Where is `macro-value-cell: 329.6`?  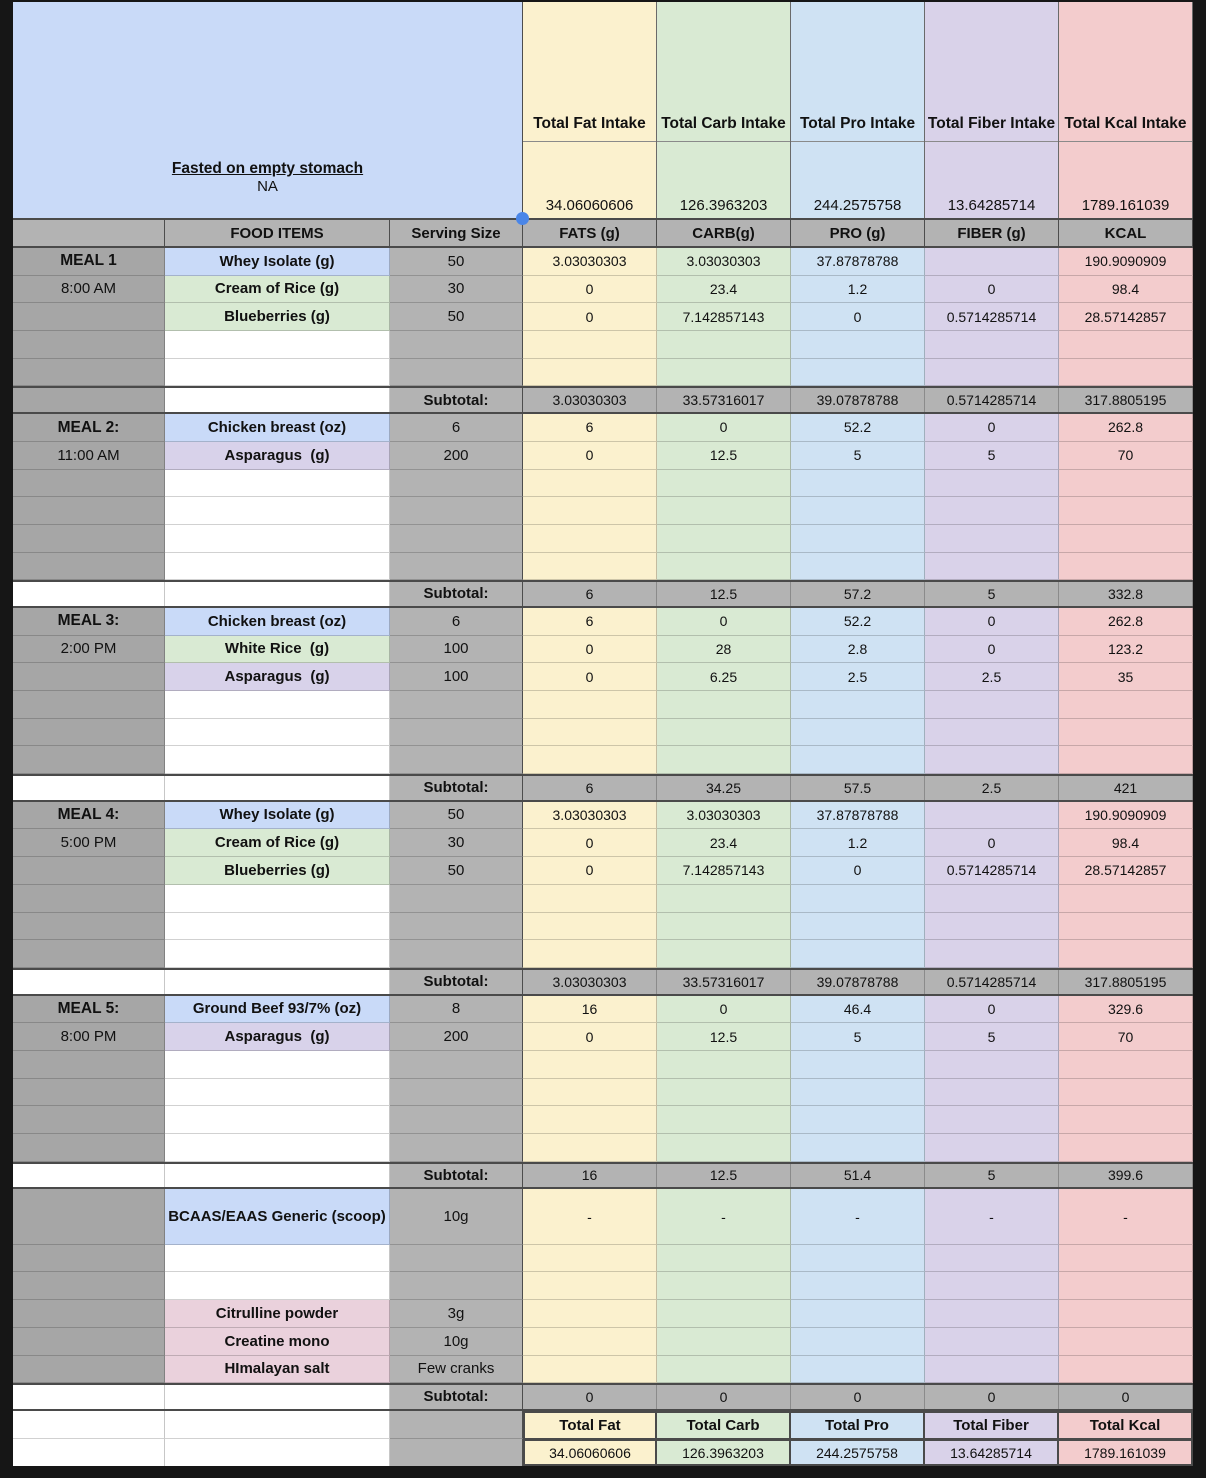 macro-value-cell: 329.6 is located at coordinates (1126, 1009).